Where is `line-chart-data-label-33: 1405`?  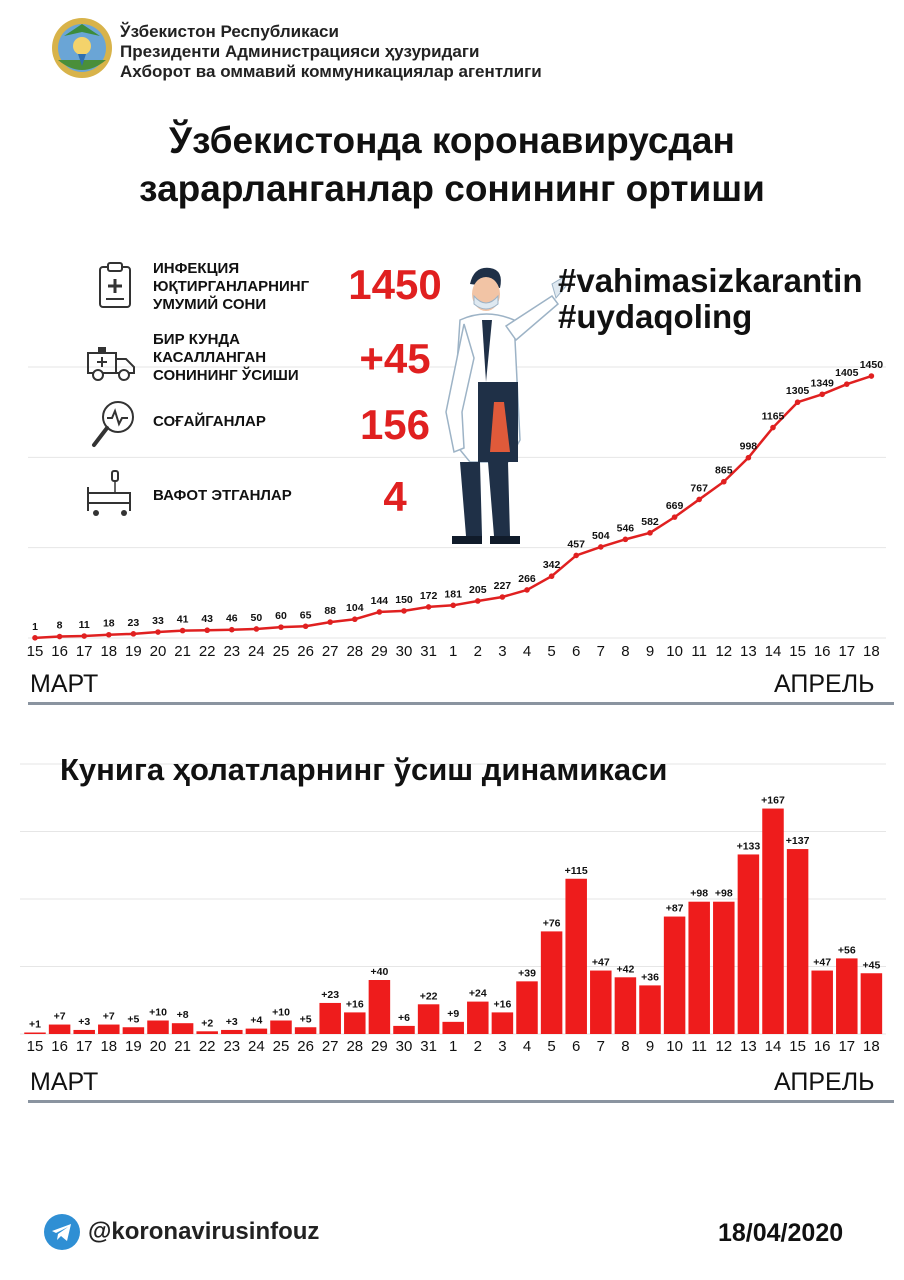
line-chart-data-label-33: 1405 is located at coordinates (847, 373).